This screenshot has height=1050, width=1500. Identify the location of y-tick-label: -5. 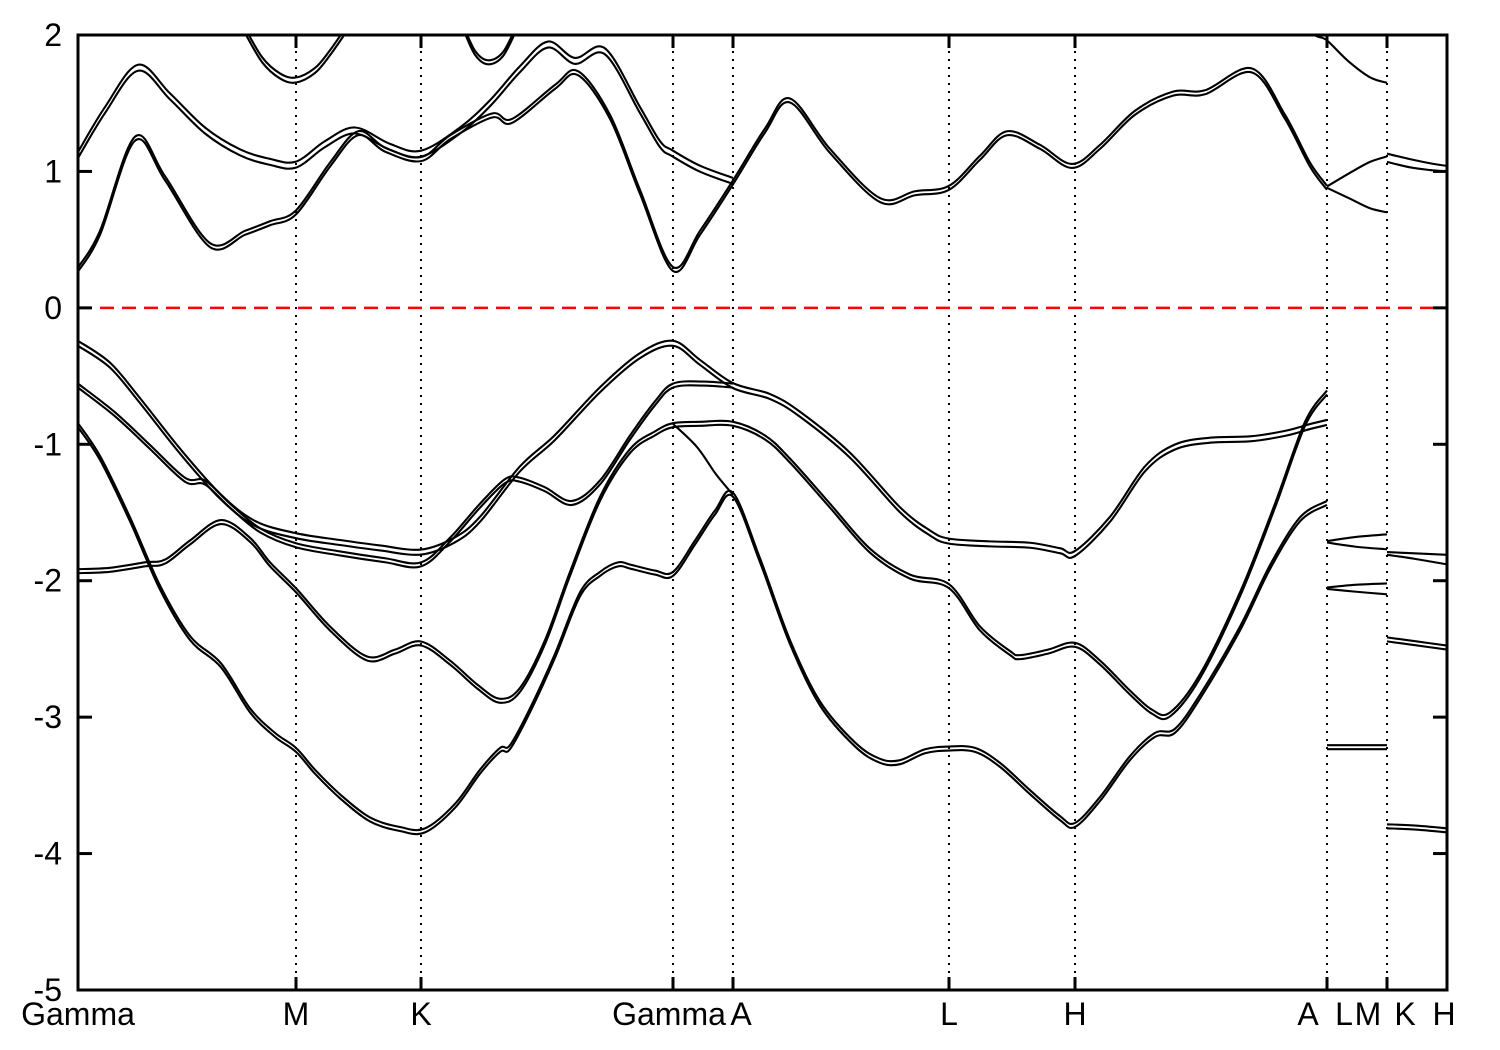
(48, 990).